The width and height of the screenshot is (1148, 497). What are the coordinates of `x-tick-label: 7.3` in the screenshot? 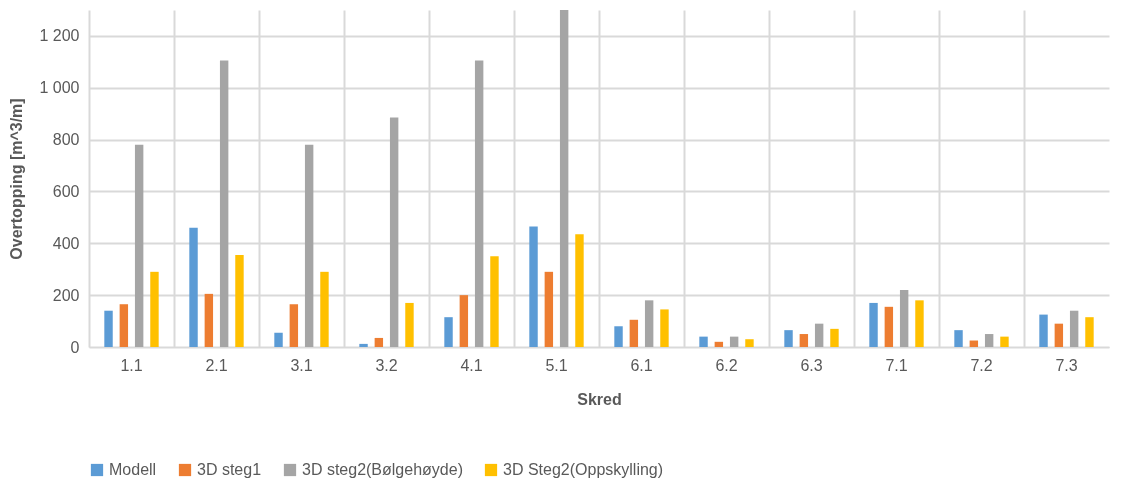 It's located at (1066, 365).